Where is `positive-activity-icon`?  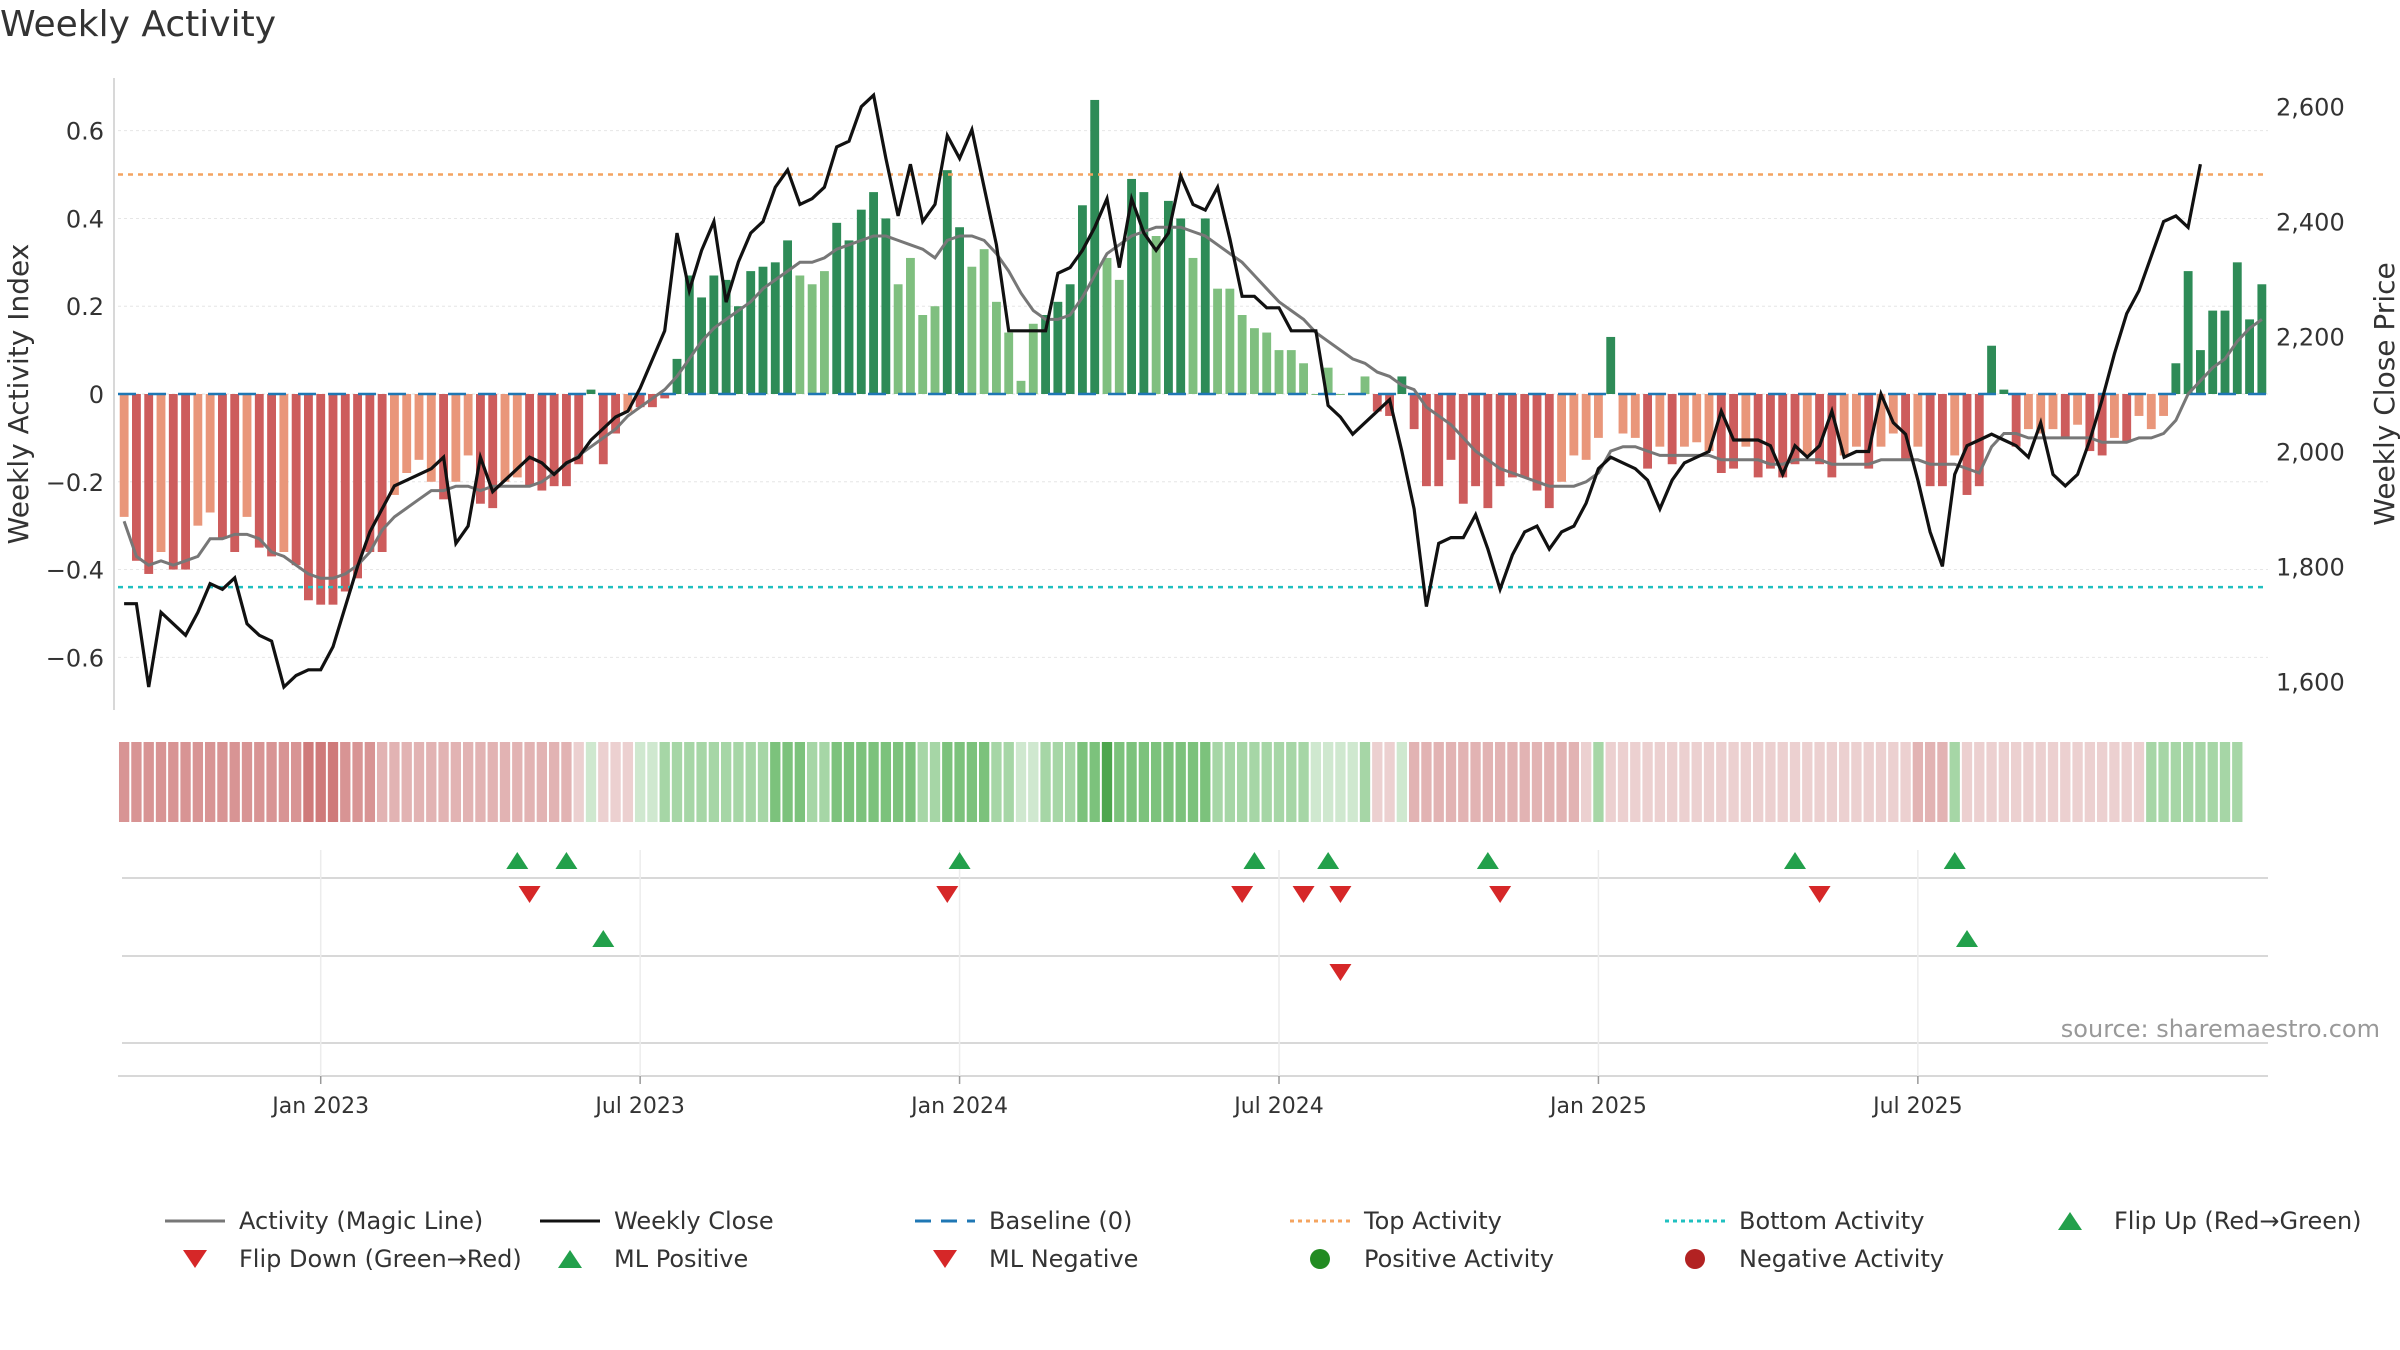
positive-activity-icon is located at coordinates (1320, 1259).